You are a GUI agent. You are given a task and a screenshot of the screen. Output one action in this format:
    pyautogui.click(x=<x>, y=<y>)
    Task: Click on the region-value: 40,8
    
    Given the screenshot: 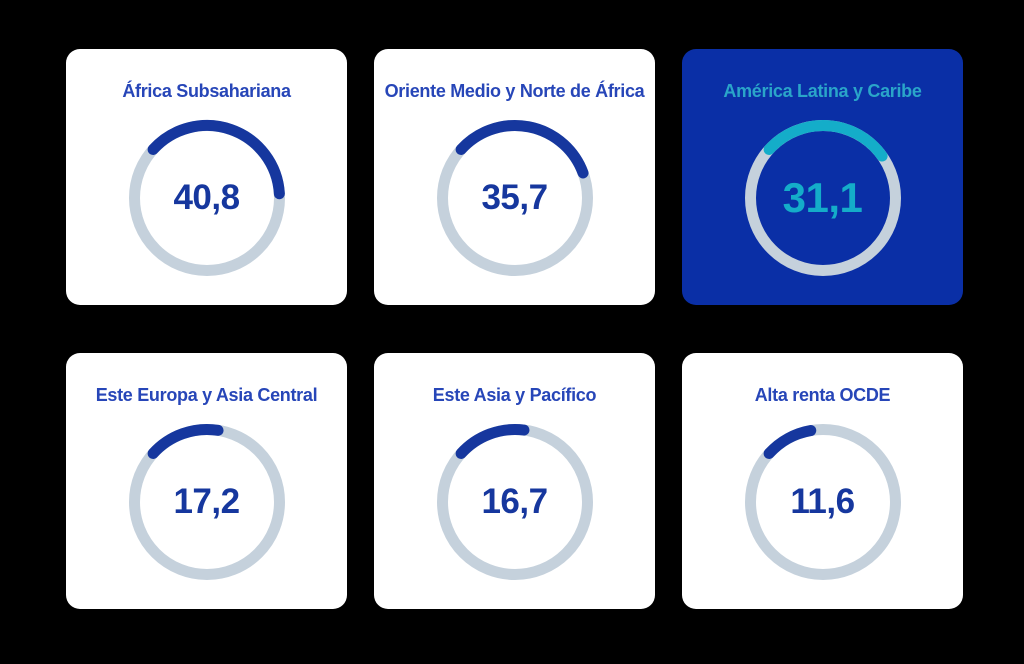 What is the action you would take?
    pyautogui.click(x=206, y=197)
    